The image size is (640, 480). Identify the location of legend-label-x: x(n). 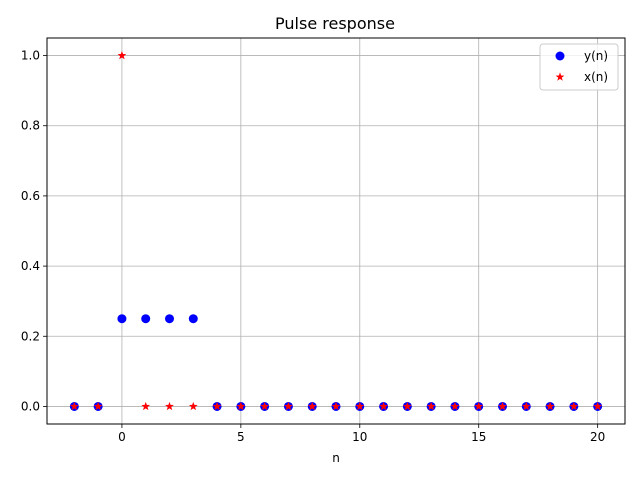
(596, 77).